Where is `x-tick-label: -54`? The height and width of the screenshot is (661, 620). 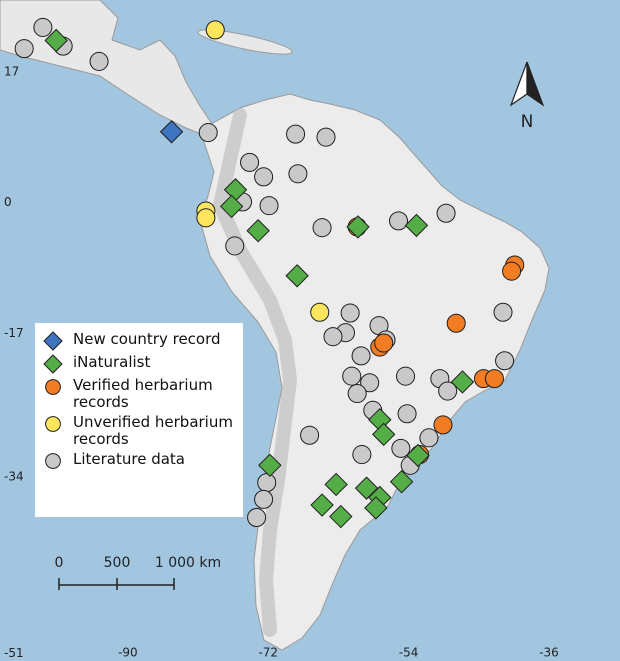 x-tick-label: -54 is located at coordinates (409, 653).